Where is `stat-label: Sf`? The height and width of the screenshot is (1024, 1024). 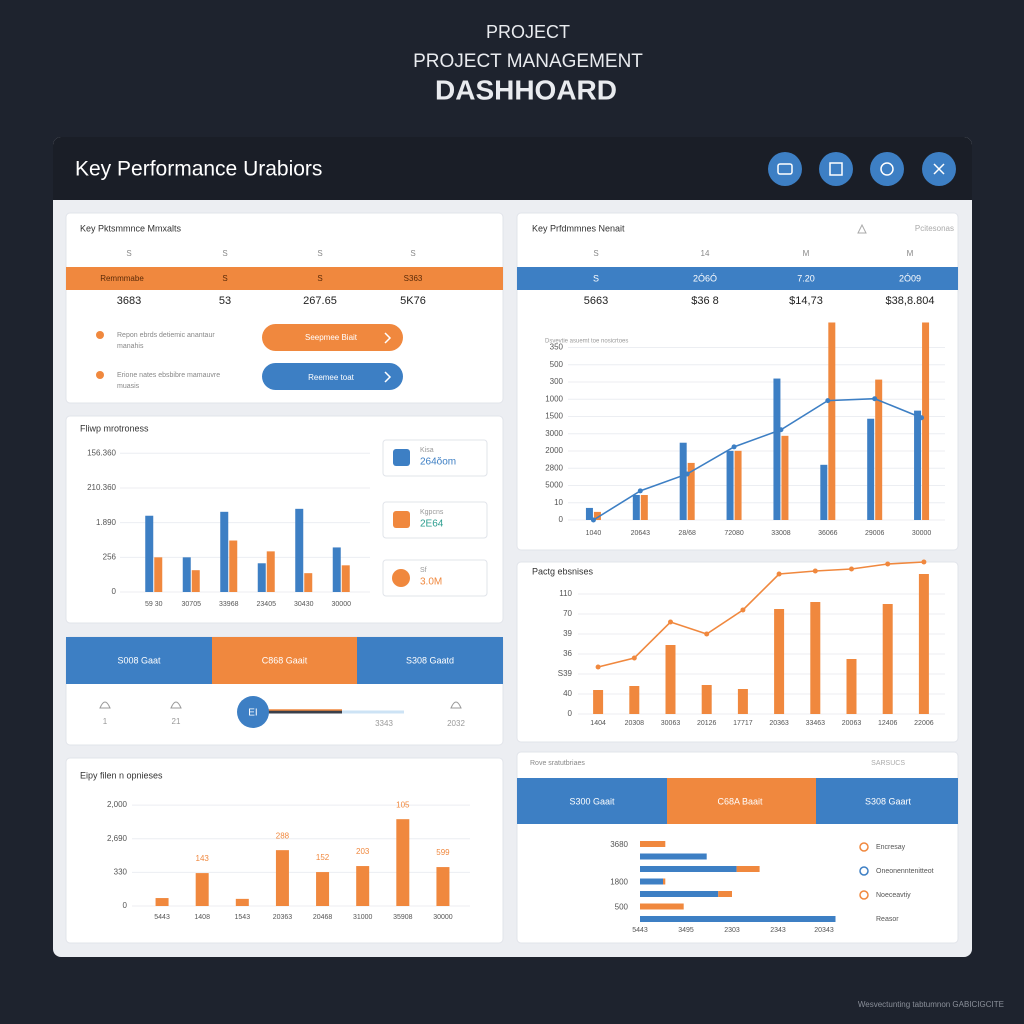
stat-label: Sf is located at coordinates (423, 570).